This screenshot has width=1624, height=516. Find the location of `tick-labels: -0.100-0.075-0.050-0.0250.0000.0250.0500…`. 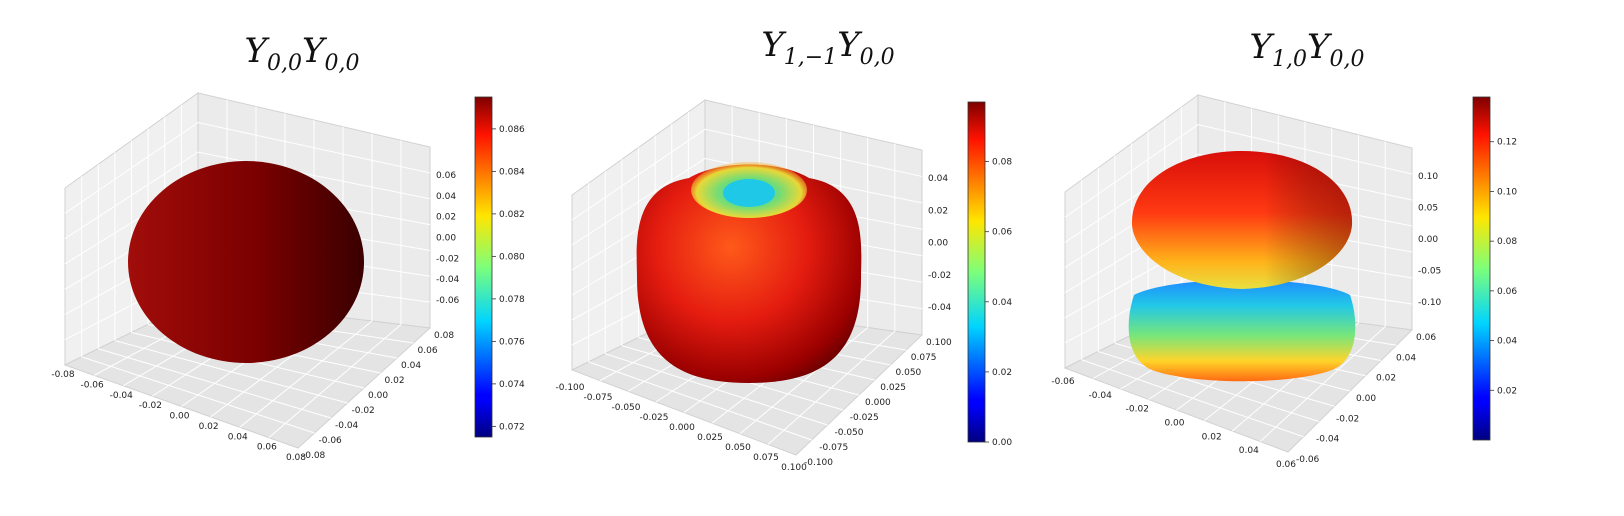

tick-labels: -0.100-0.075-0.050-0.0250.0000.0250.0500… is located at coordinates (753, 323).